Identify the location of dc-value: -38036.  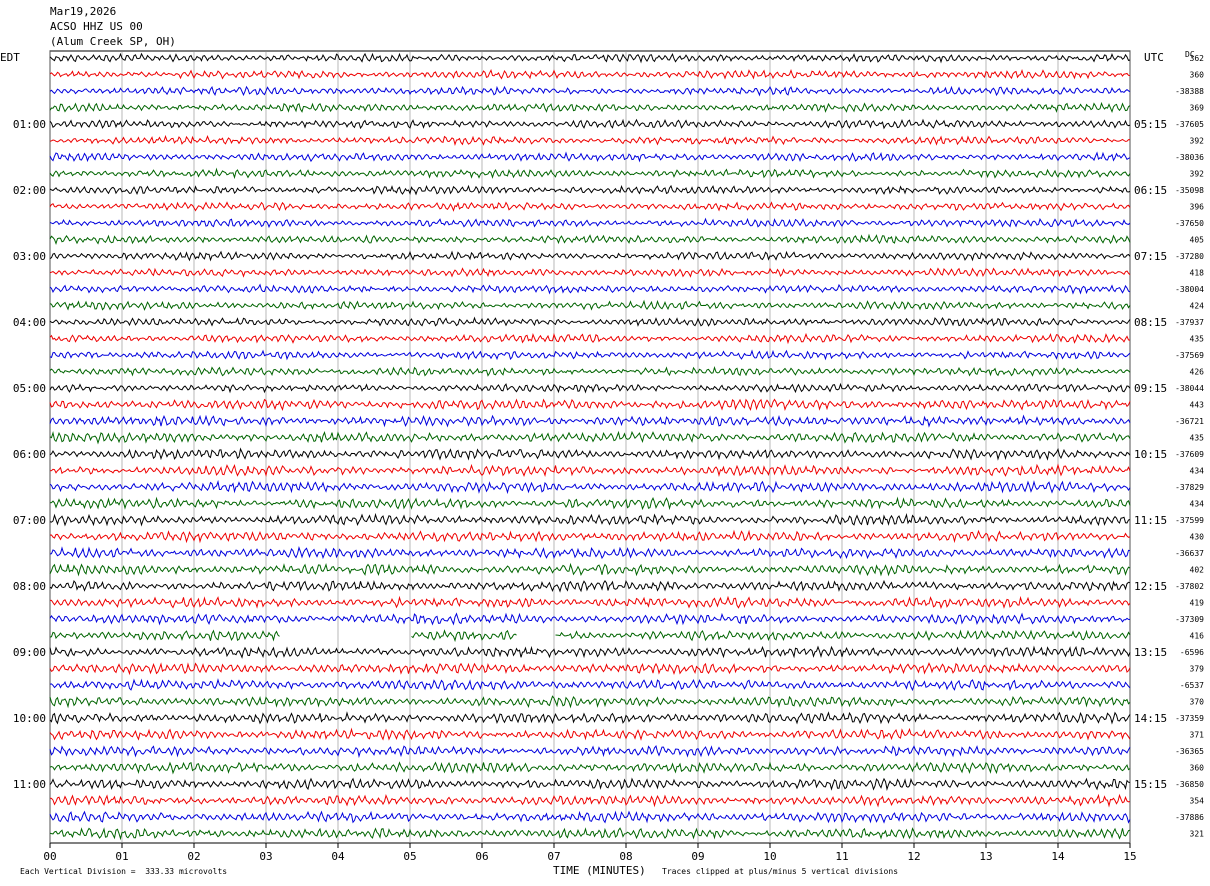
(1189, 157).